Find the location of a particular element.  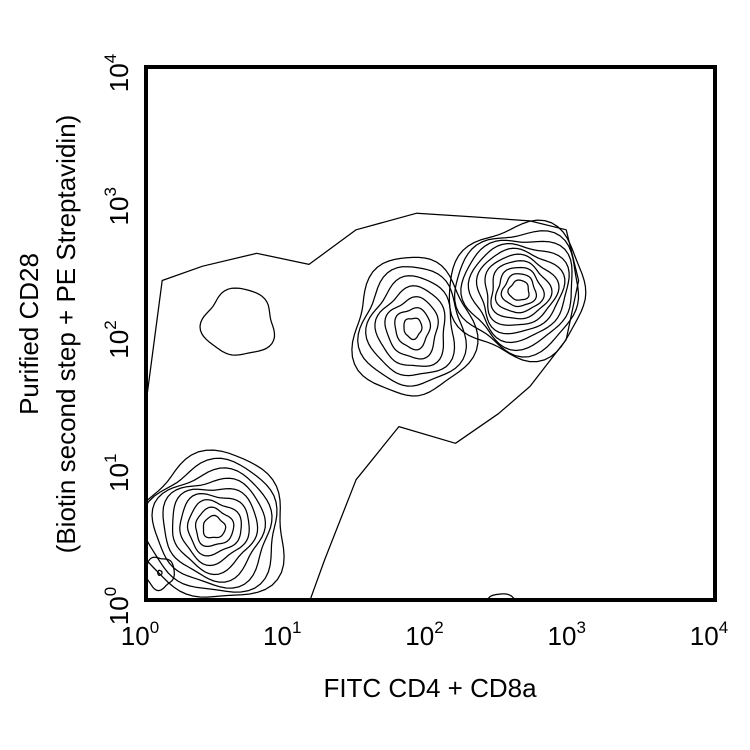

x-tick-label: 10² is located at coordinates (424, 634).